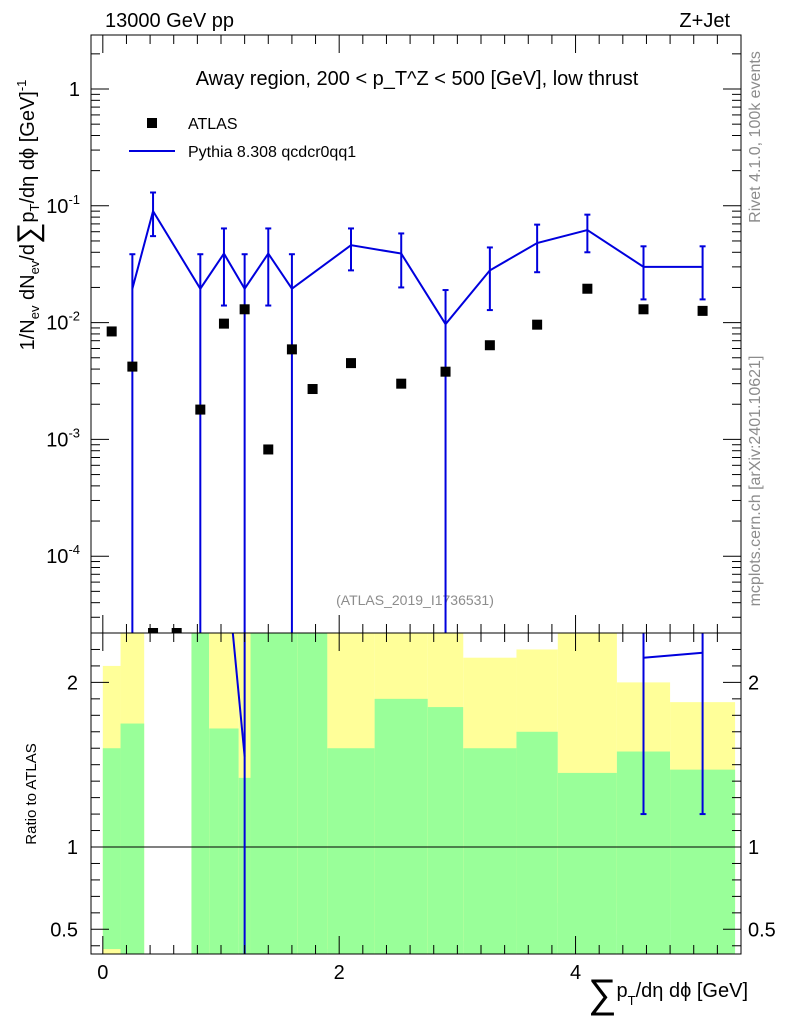  Describe the element at coordinates (417, 267) in the screenshot. I see `mc-series-line` at that location.